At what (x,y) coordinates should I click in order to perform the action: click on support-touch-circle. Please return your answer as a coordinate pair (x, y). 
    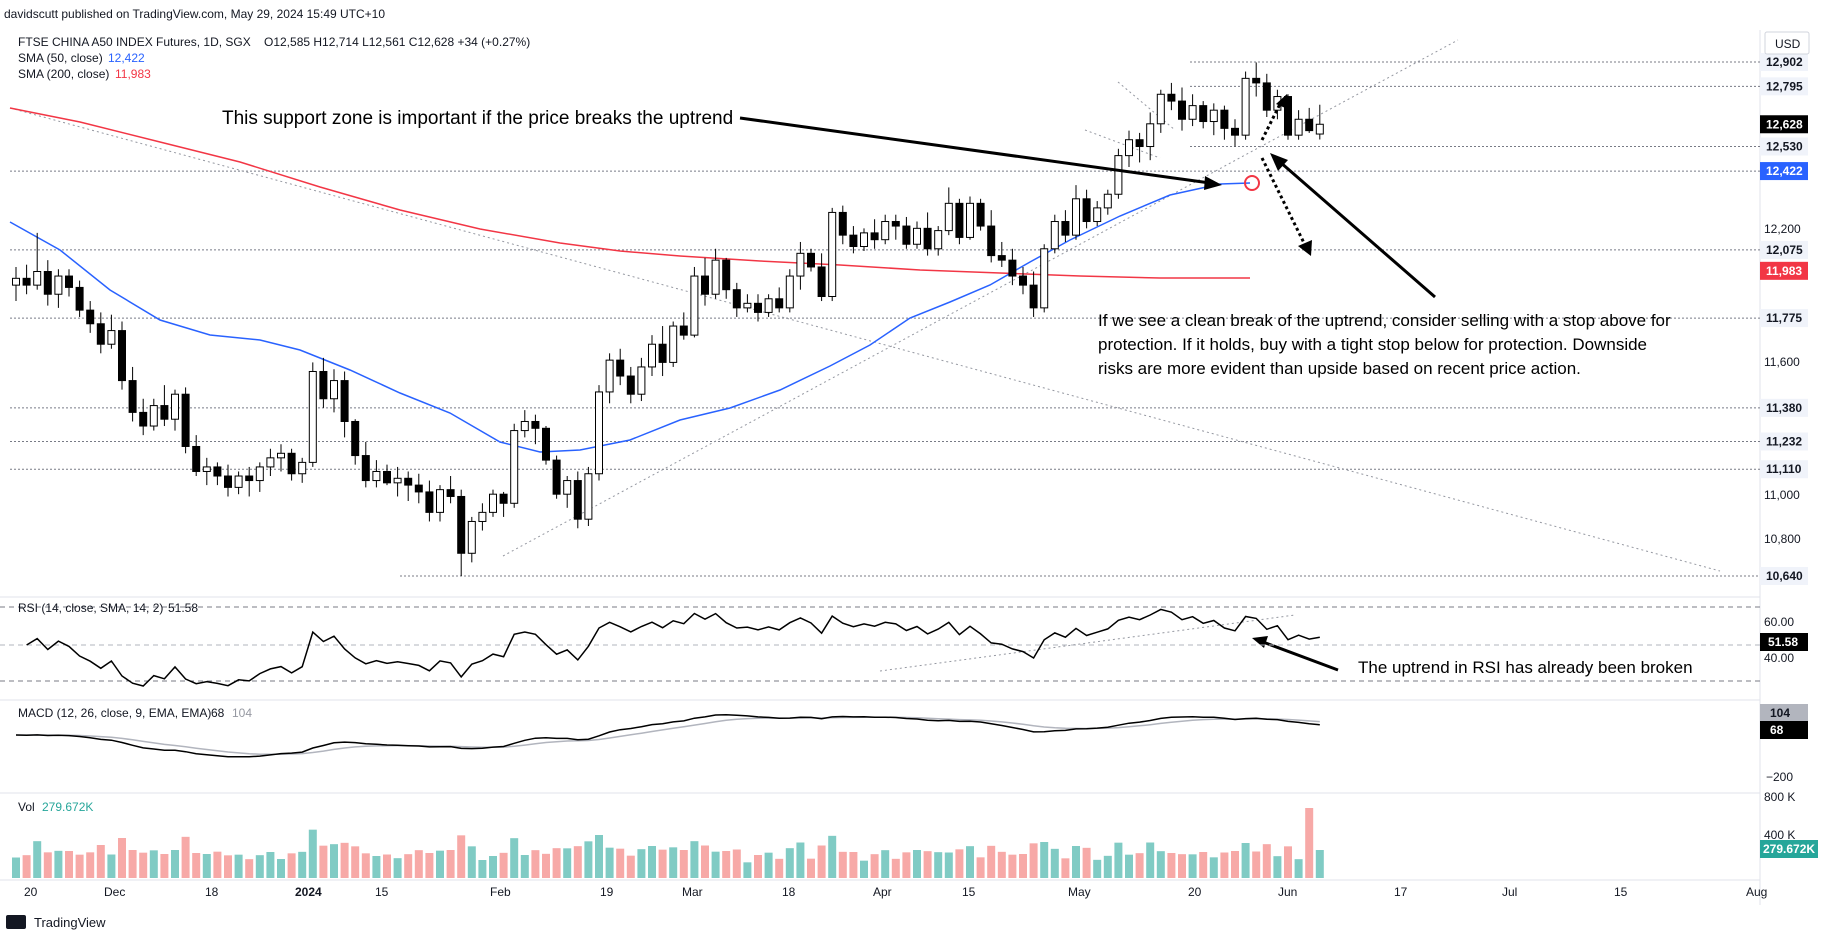
    Looking at the image, I should click on (1252, 183).